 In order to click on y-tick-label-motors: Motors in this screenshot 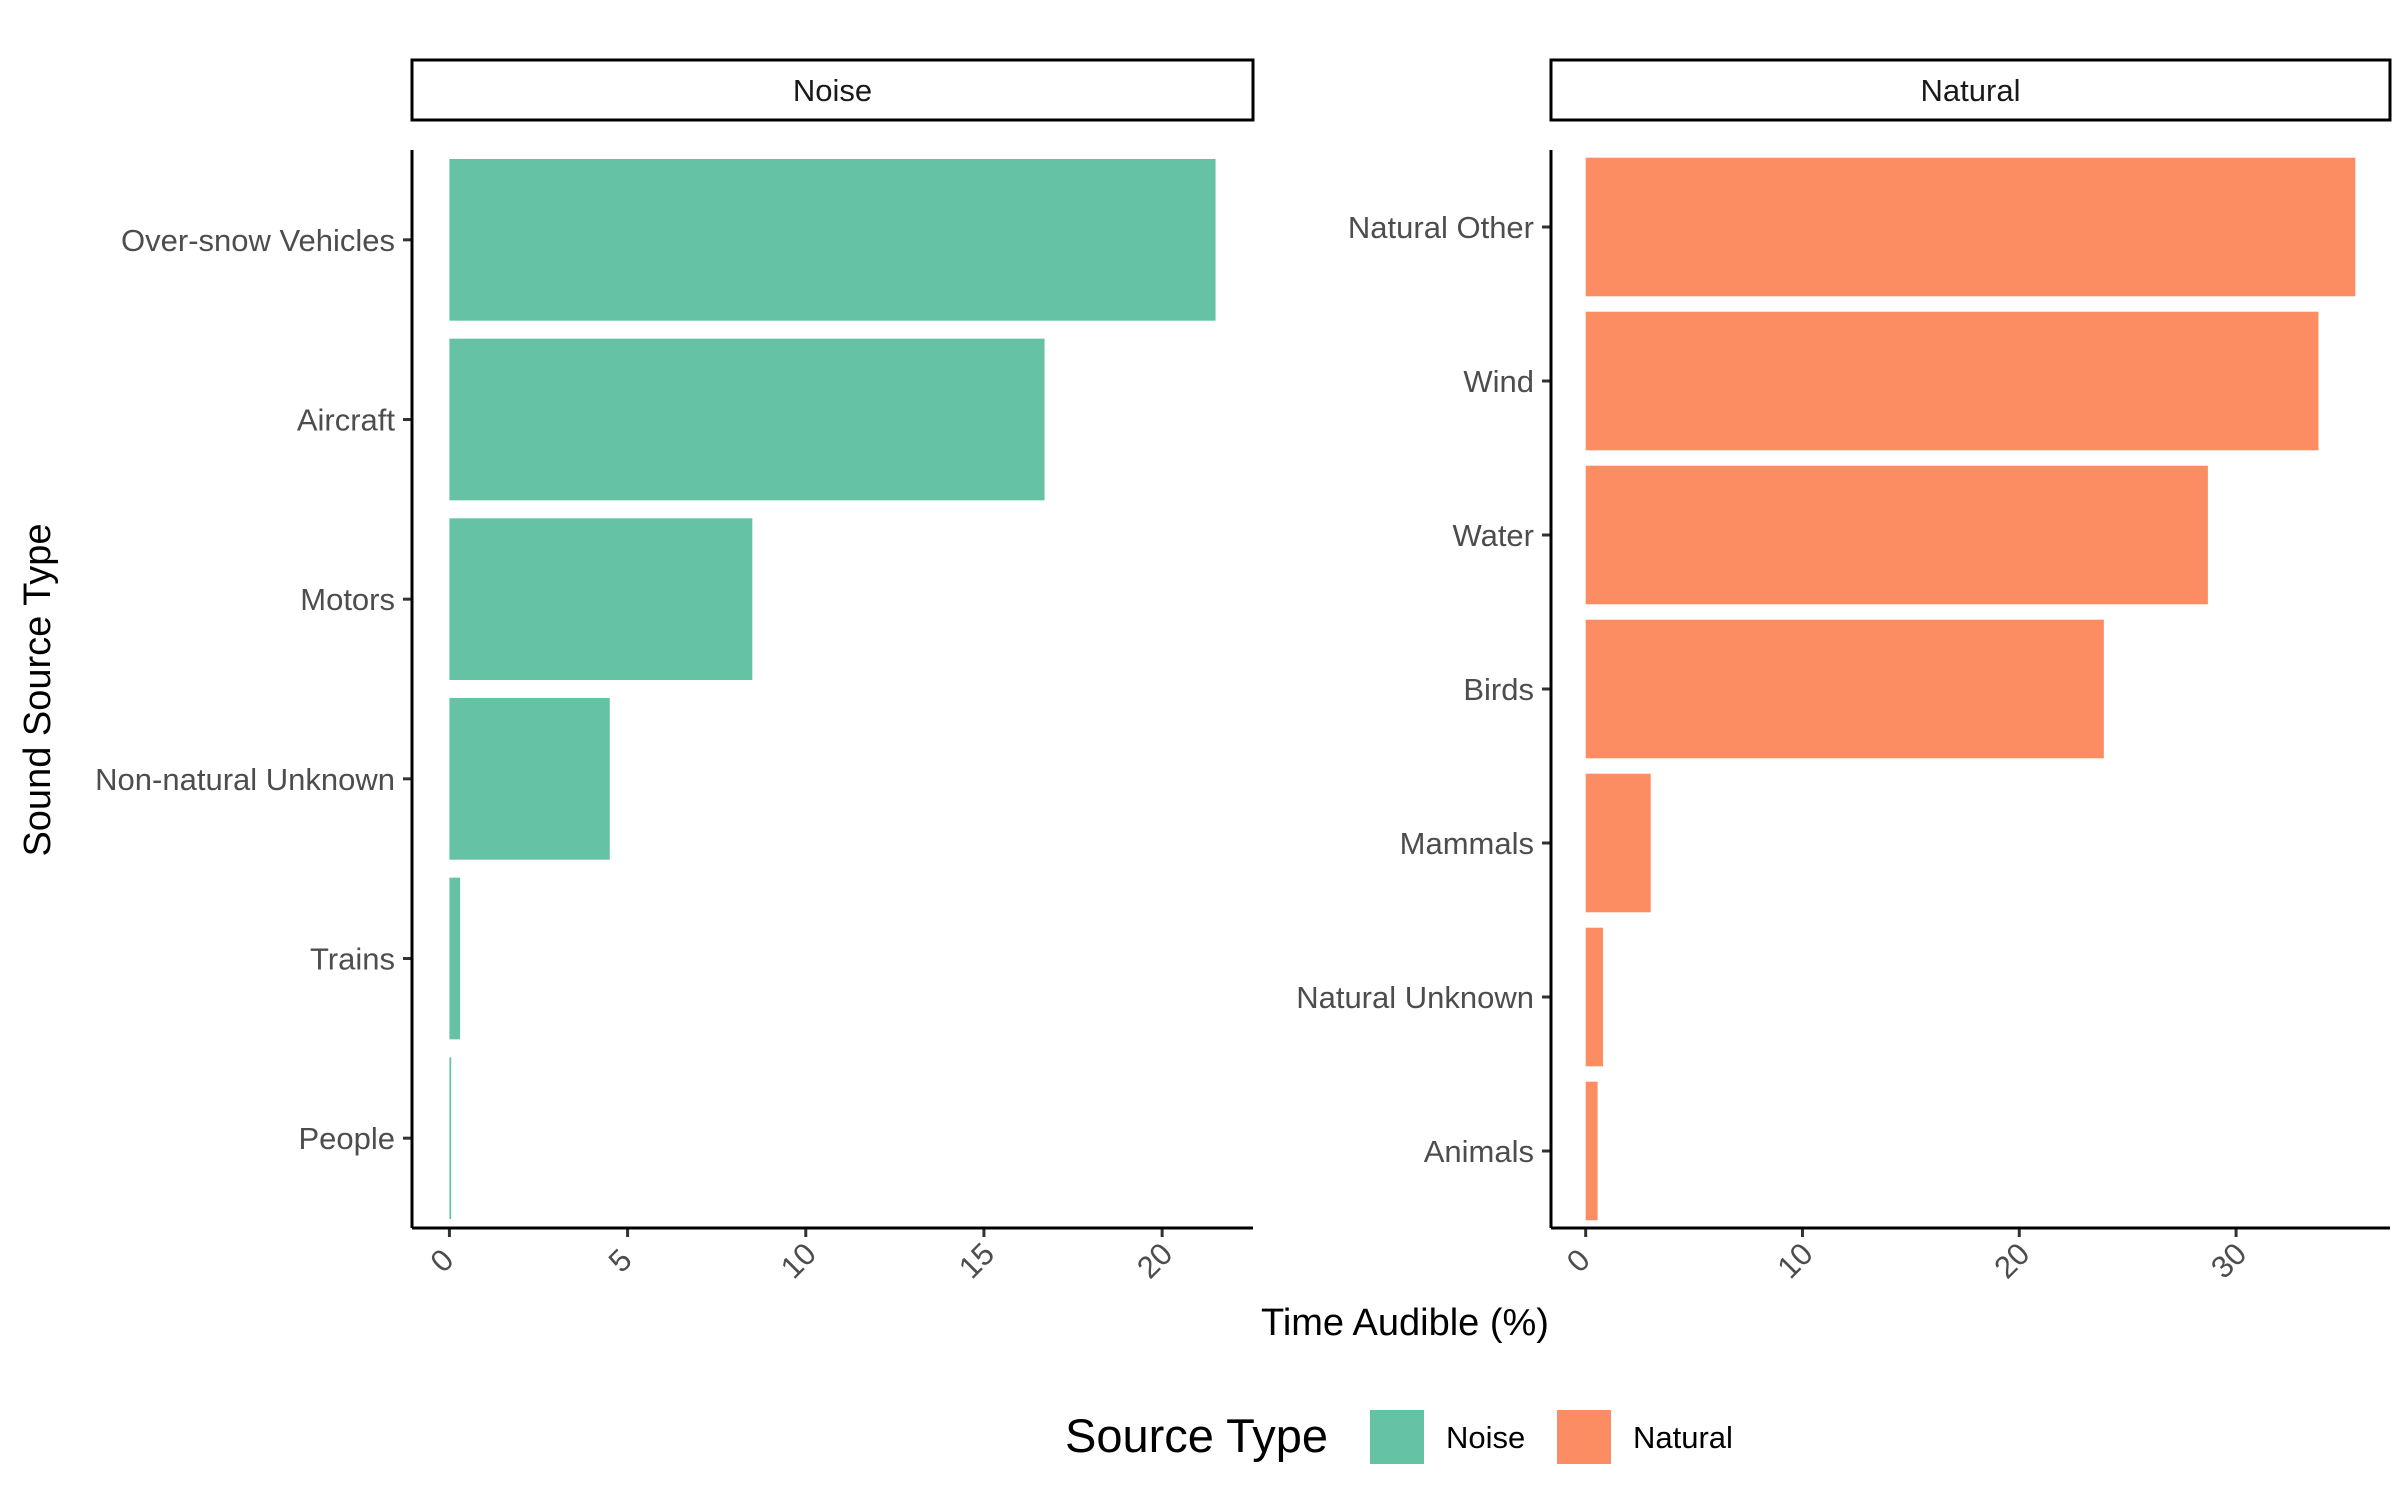, I will do `click(347, 599)`.